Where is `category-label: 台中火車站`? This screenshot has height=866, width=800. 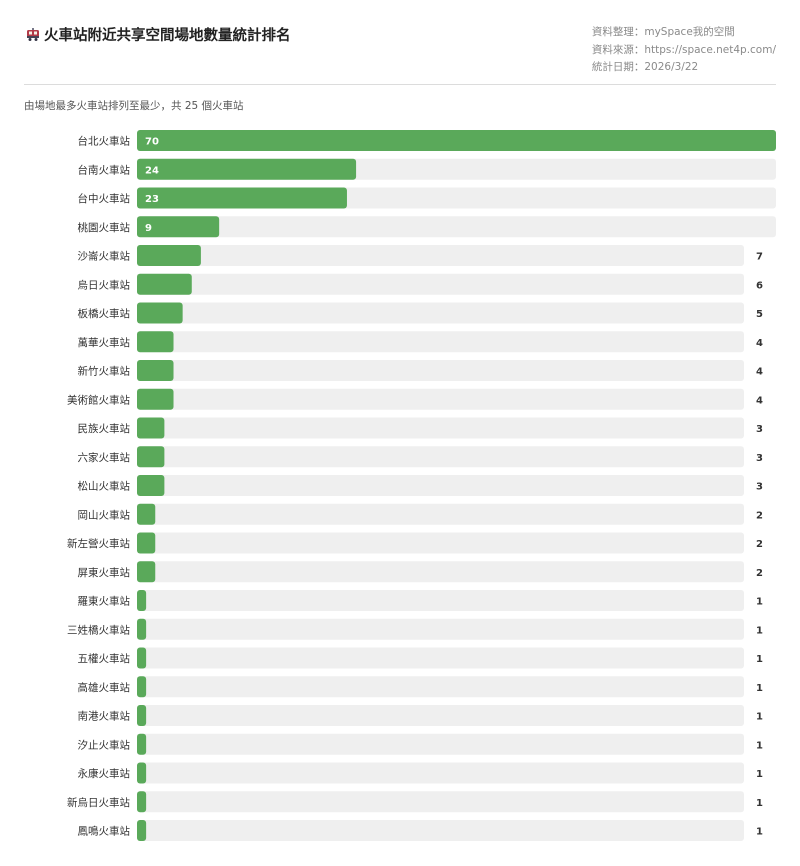
category-label: 台中火車站 is located at coordinates (104, 198).